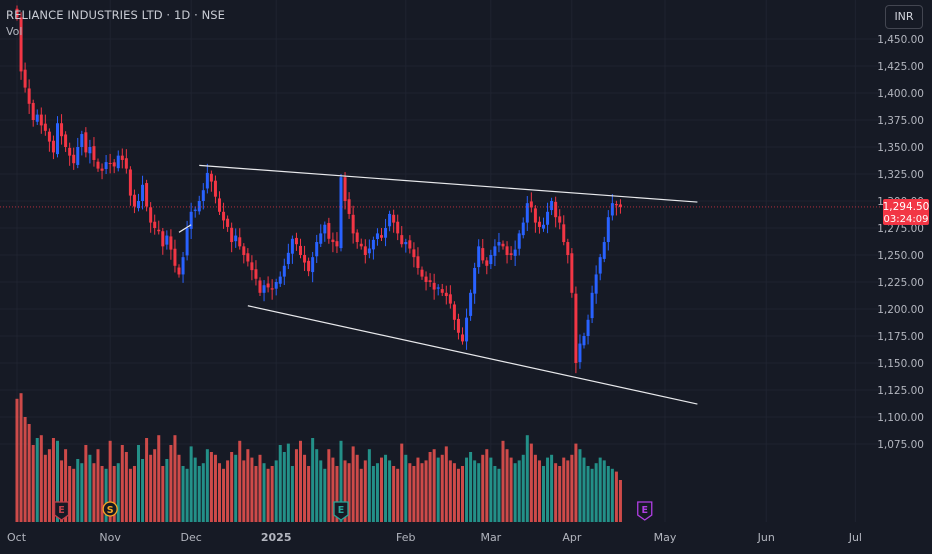  I want to click on event-marker-earnings-upcoming: E, so click(645, 511).